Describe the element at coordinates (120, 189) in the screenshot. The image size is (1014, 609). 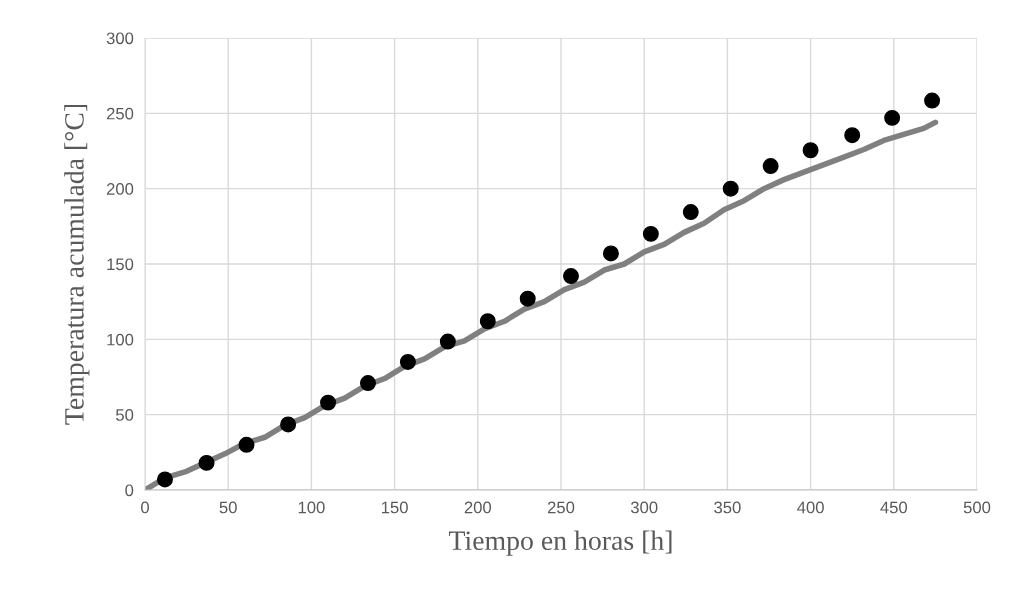
I see `y-tick-label: 200` at that location.